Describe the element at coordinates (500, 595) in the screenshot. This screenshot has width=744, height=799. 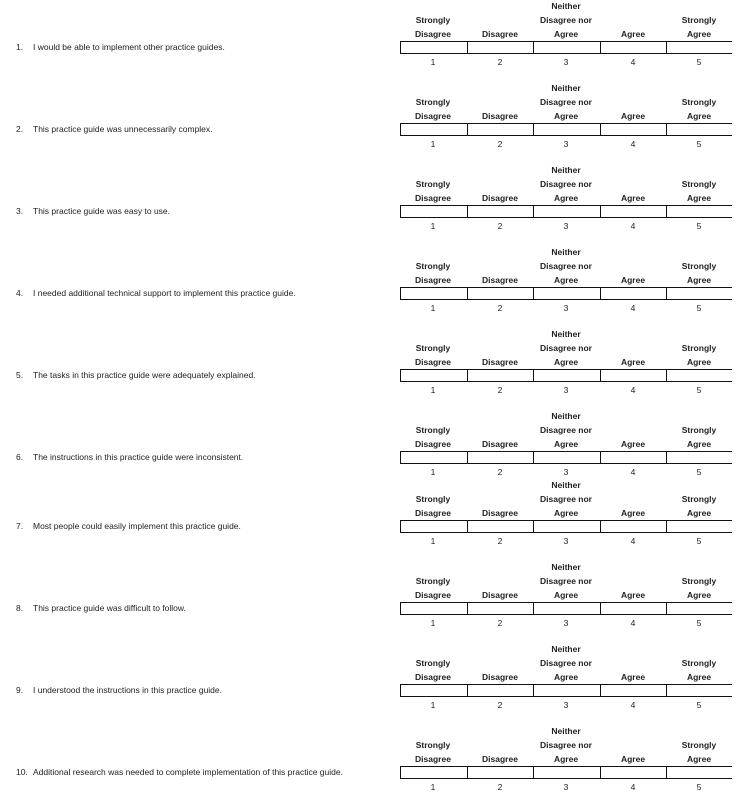
I see `scale-header: Disagree` at that location.